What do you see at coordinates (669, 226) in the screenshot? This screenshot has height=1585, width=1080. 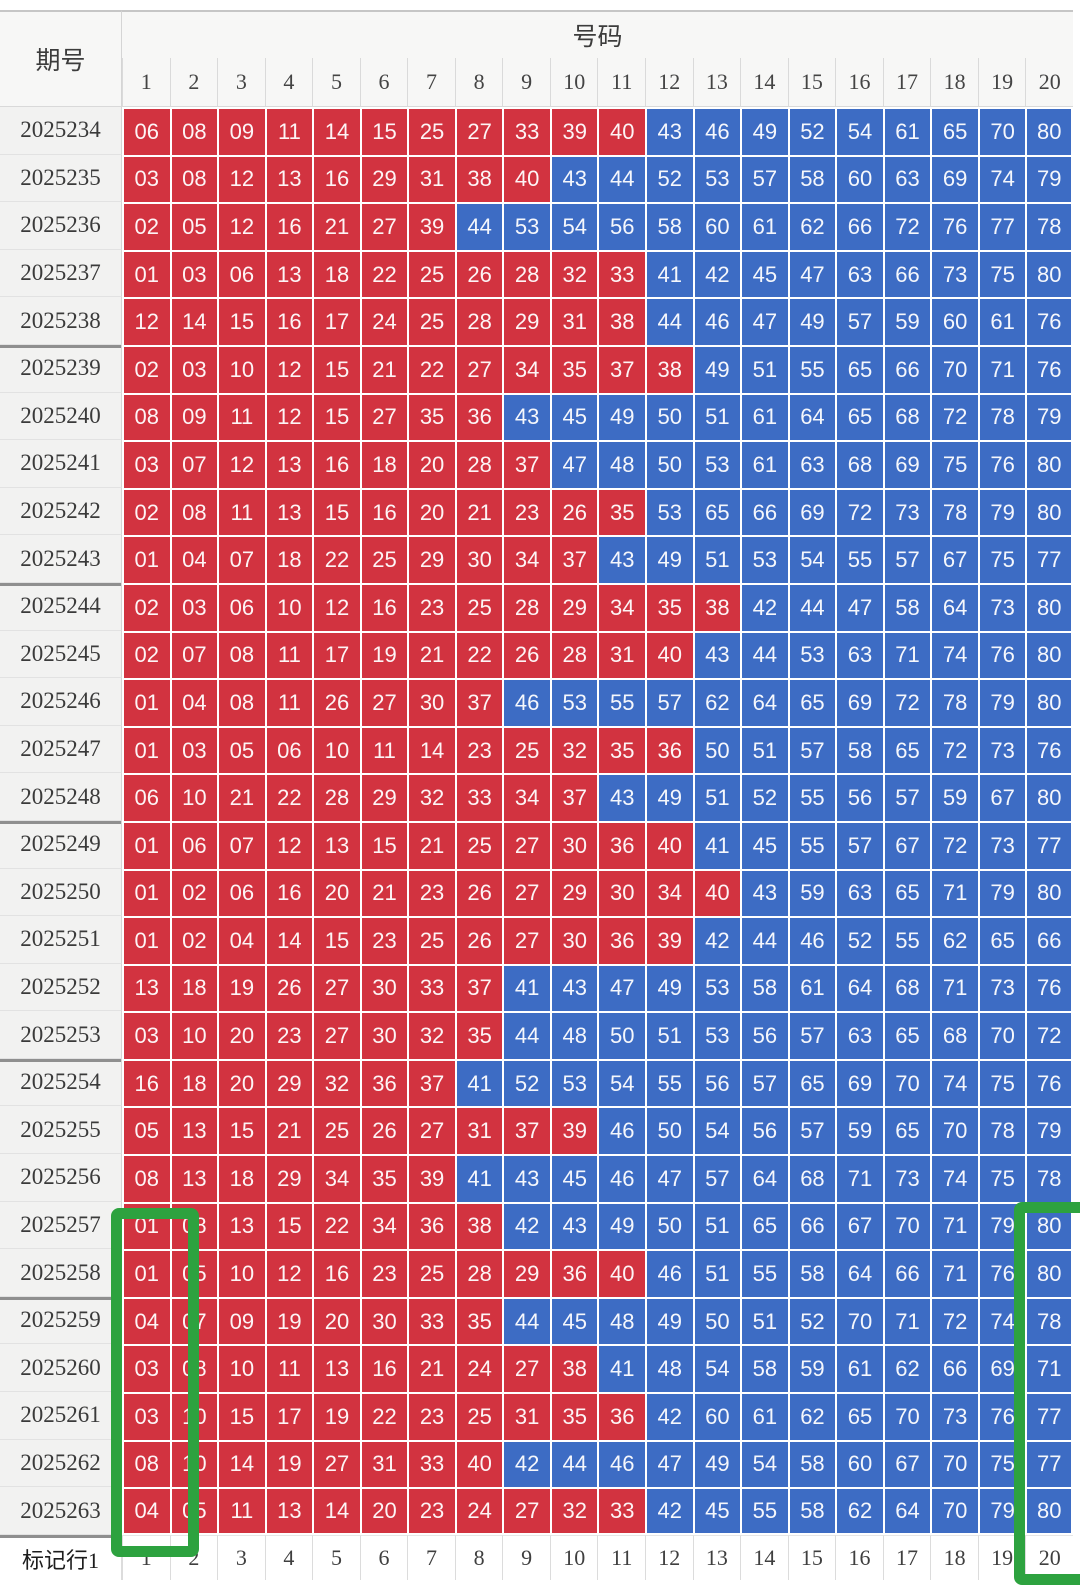 I see `number-cell: 58` at bounding box center [669, 226].